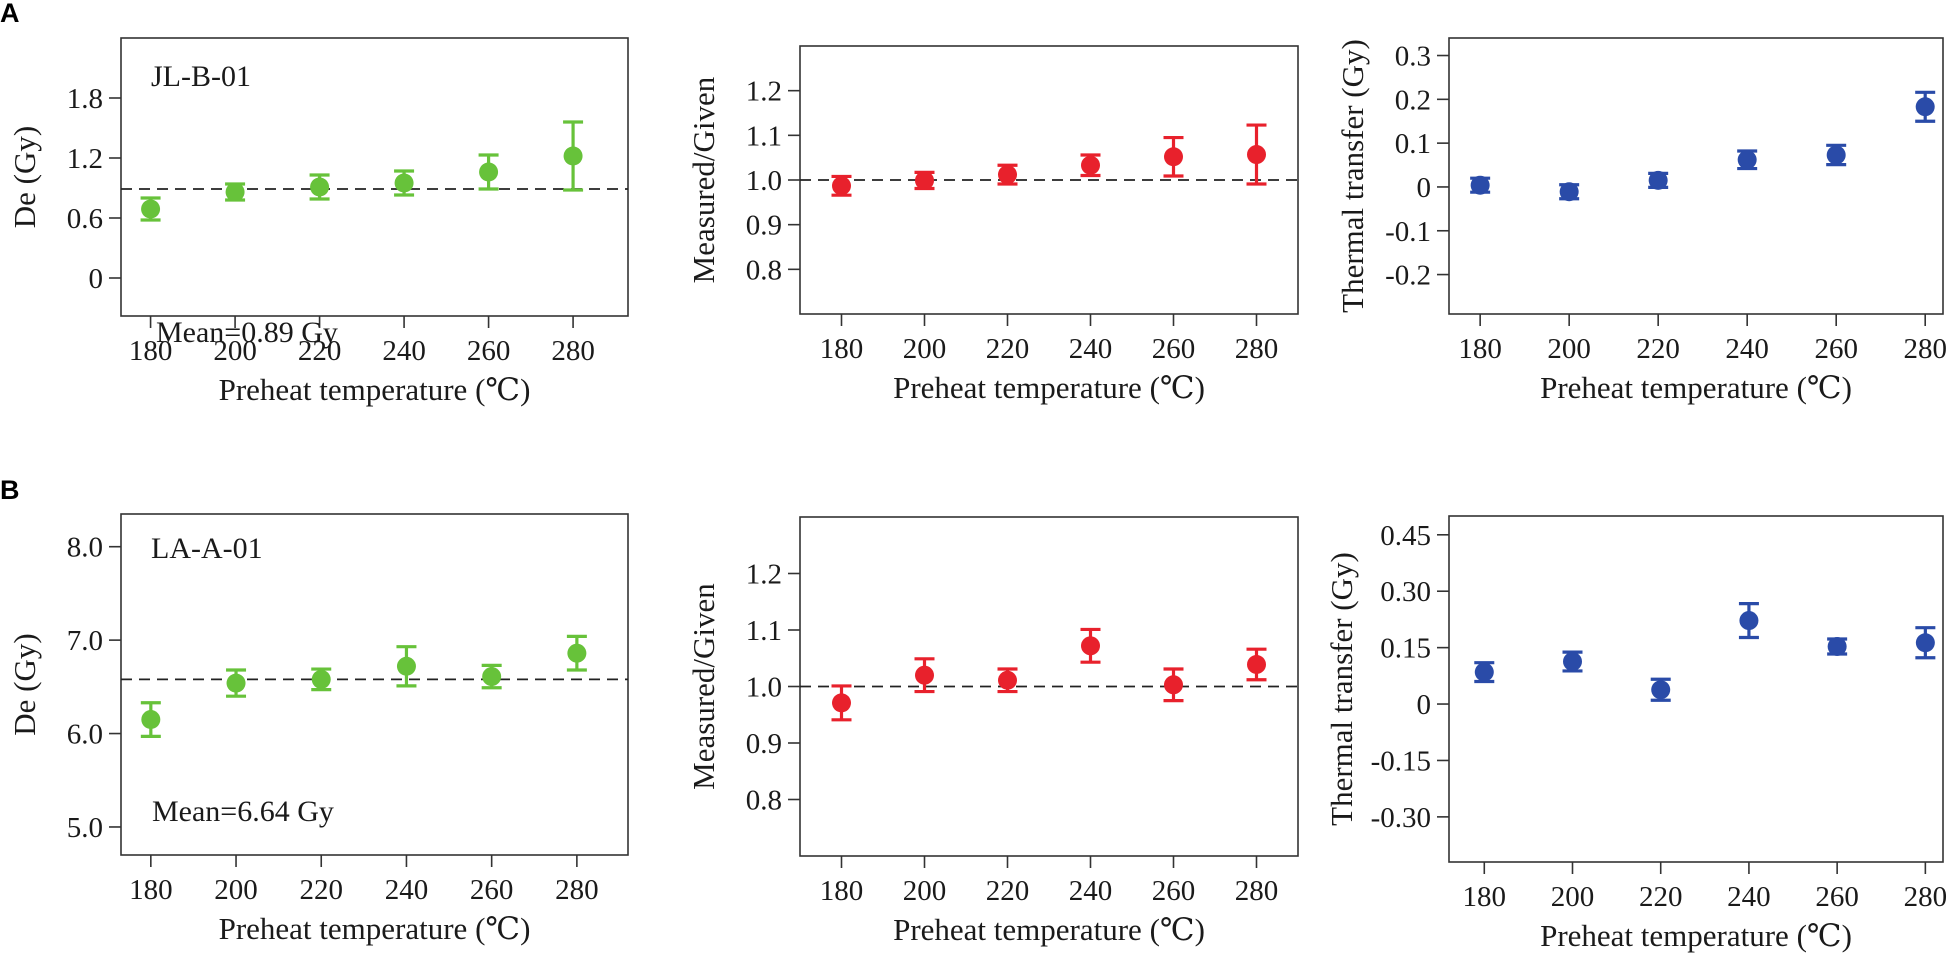  What do you see at coordinates (10, 490) in the screenshot?
I see `panel-label-b: B` at bounding box center [10, 490].